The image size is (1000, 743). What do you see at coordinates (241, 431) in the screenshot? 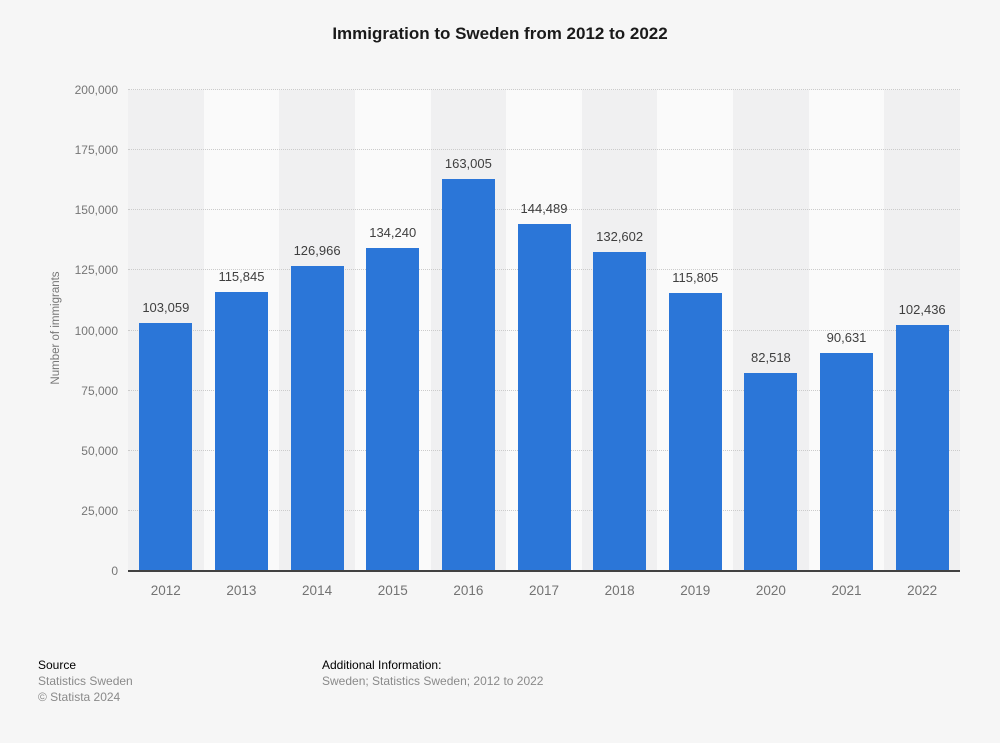
I see `bar-2013` at bounding box center [241, 431].